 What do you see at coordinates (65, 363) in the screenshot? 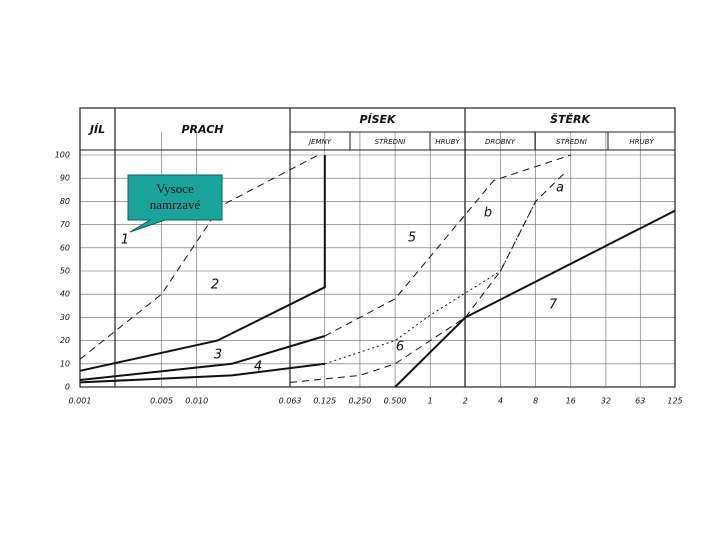
I see `y-tick-label: 10` at bounding box center [65, 363].